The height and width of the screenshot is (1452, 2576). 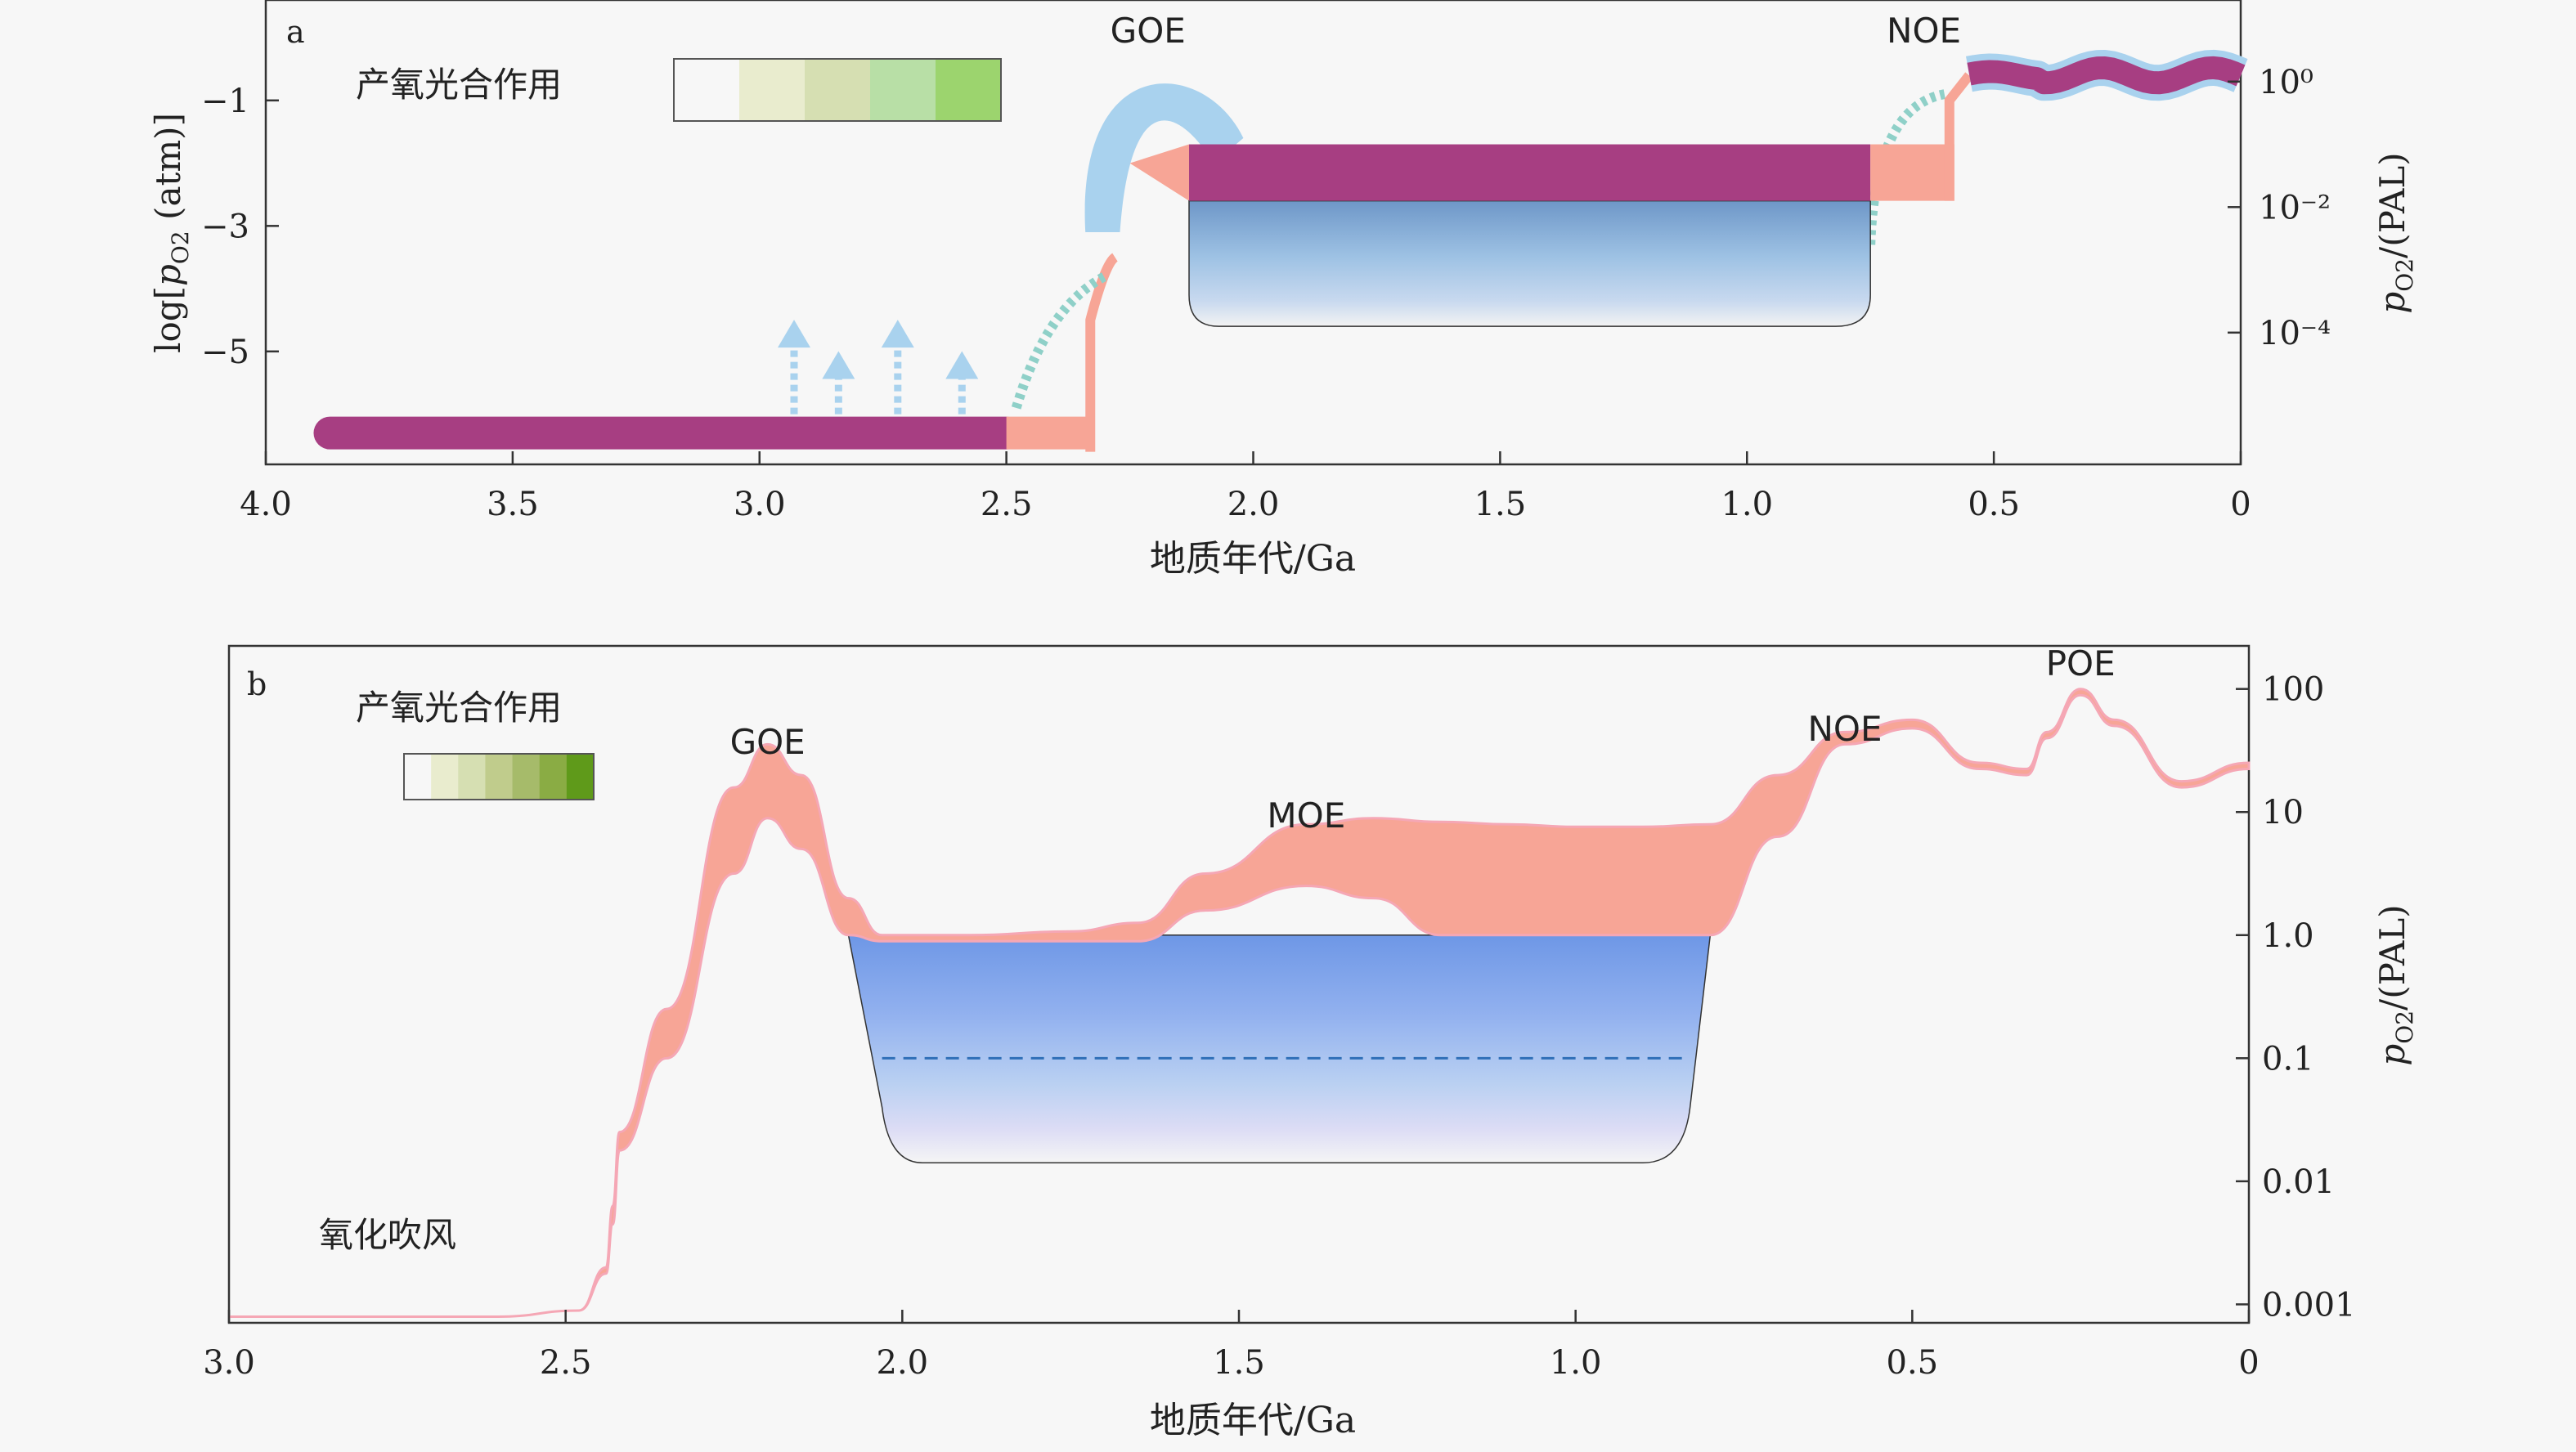 I want to click on teal-dashed-arc-noe, so click(x=1905, y=167).